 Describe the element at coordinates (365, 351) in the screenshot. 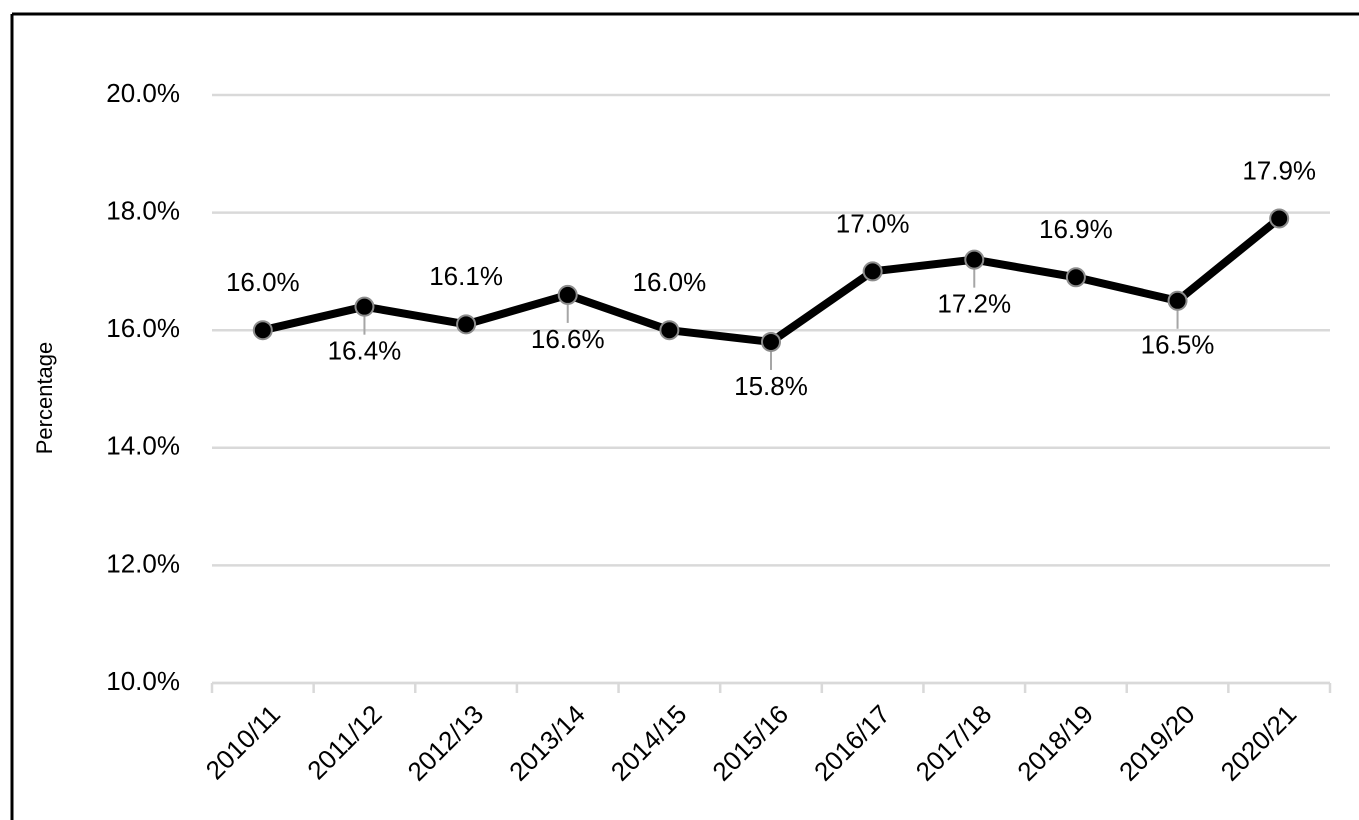

I see `data-label: 16.4%` at that location.